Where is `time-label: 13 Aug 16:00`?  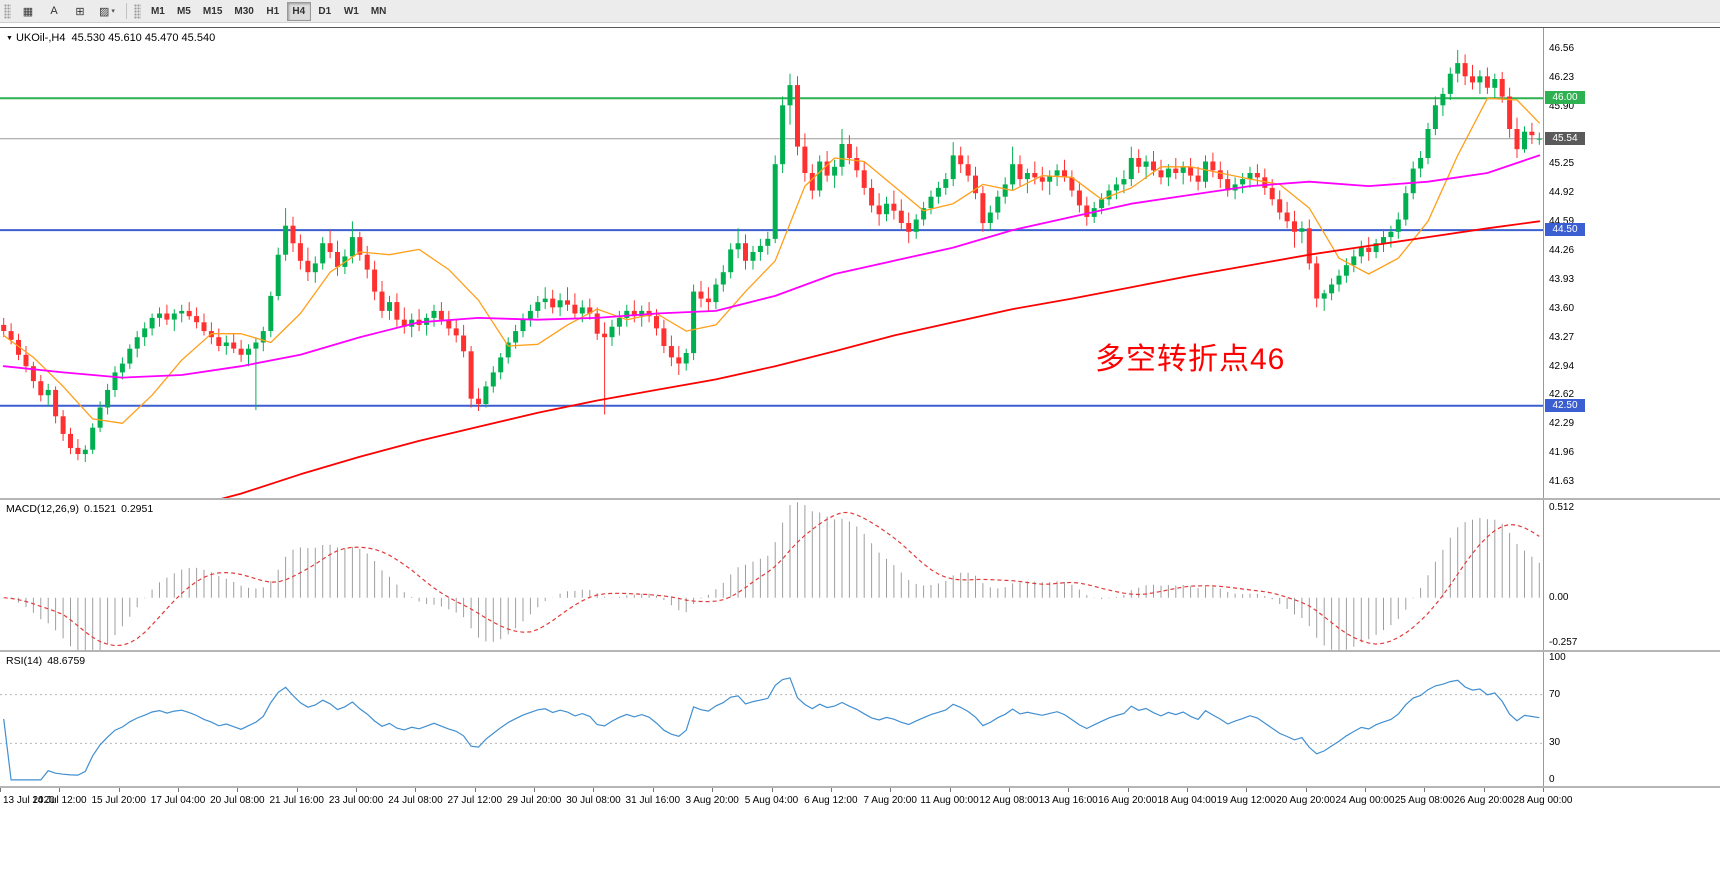
time-label: 13 Aug 16:00 is located at coordinates (1068, 800).